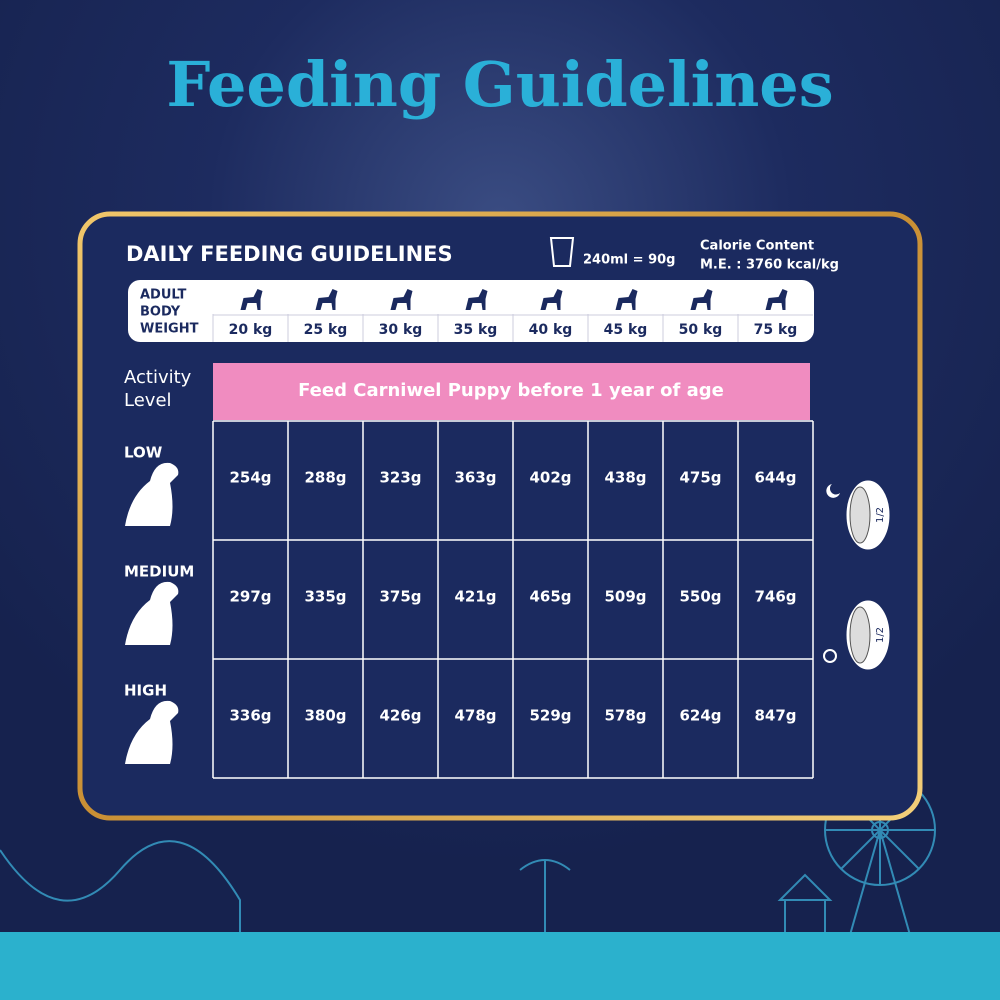 The width and height of the screenshot is (1000, 1000). I want to click on amount: 644g, so click(775, 478).